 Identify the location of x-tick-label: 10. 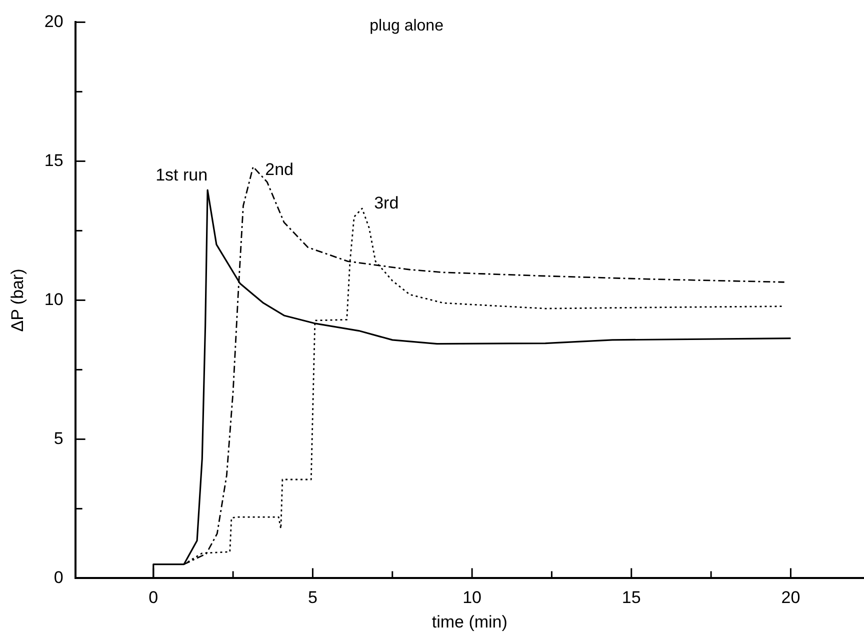
(472, 598).